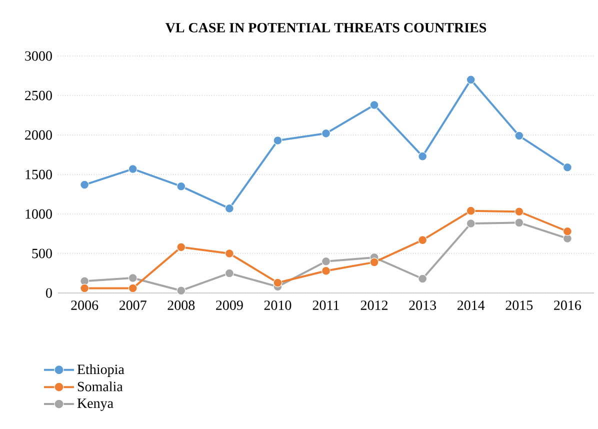 The image size is (598, 429). What do you see at coordinates (39, 214) in the screenshot?
I see `y-tick-label: 1000` at bounding box center [39, 214].